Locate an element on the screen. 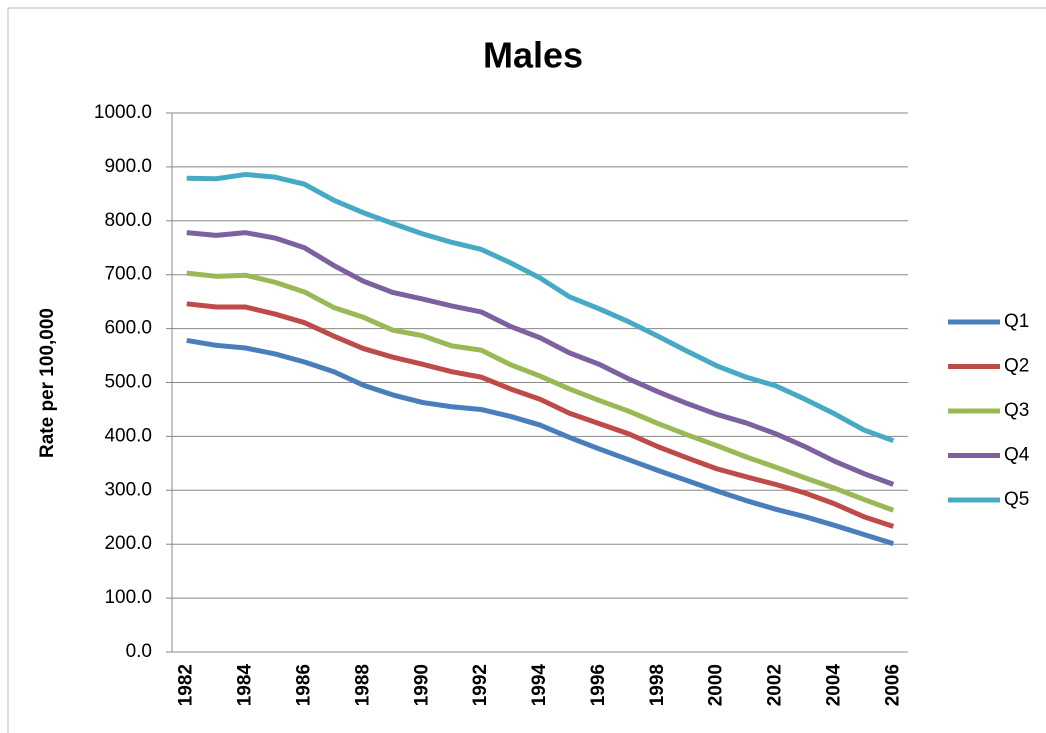  x-tick-label: 1982 is located at coordinates (186, 685).